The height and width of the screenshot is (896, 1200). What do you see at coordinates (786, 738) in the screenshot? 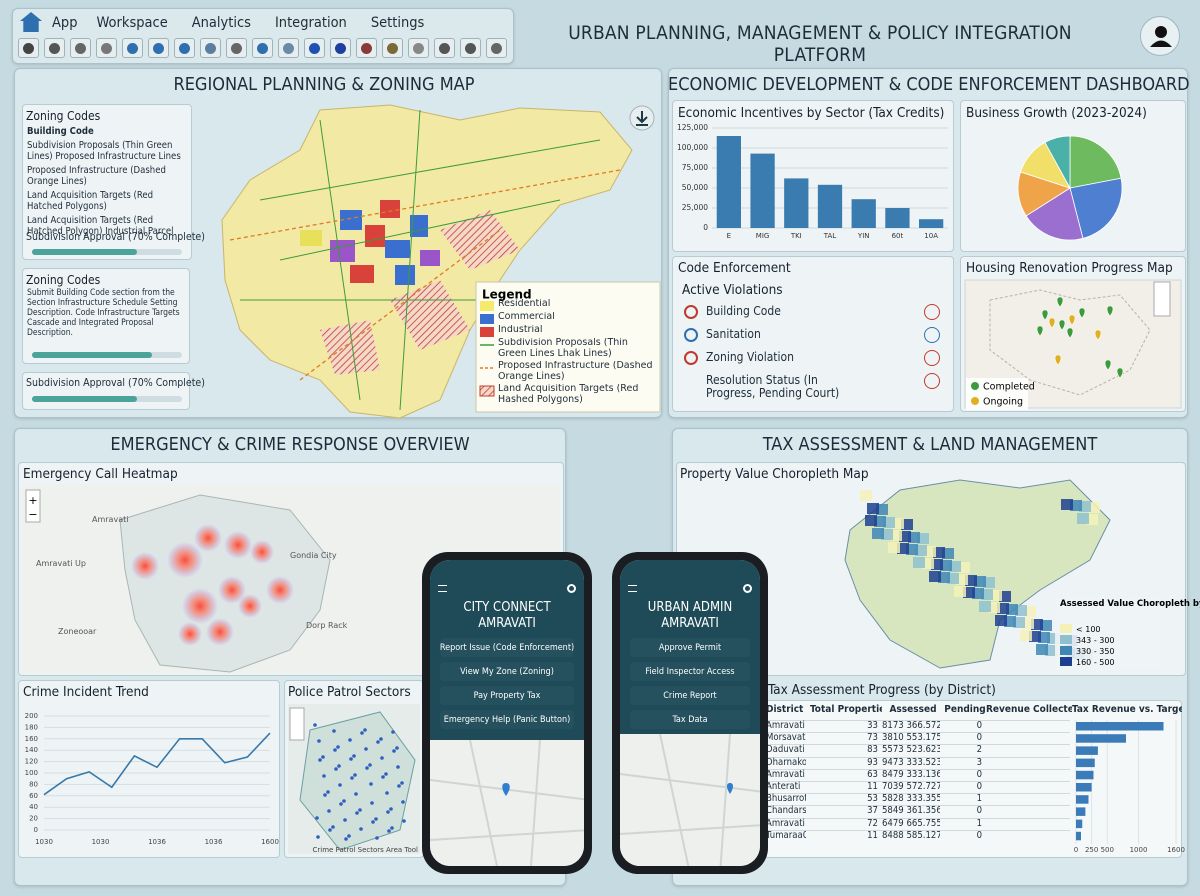
I see `table-cell: Morsavati` at bounding box center [786, 738].